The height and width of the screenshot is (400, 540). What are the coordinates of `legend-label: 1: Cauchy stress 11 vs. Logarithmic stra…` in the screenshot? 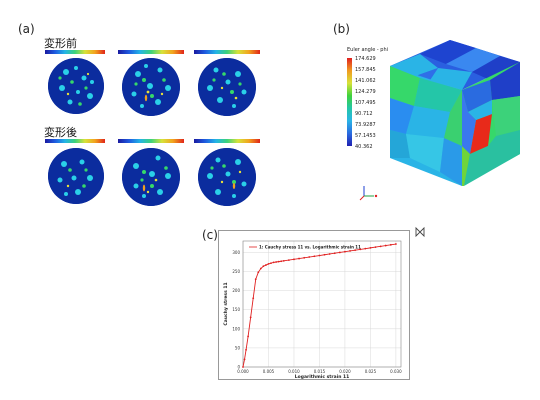 It's located at (310, 247).